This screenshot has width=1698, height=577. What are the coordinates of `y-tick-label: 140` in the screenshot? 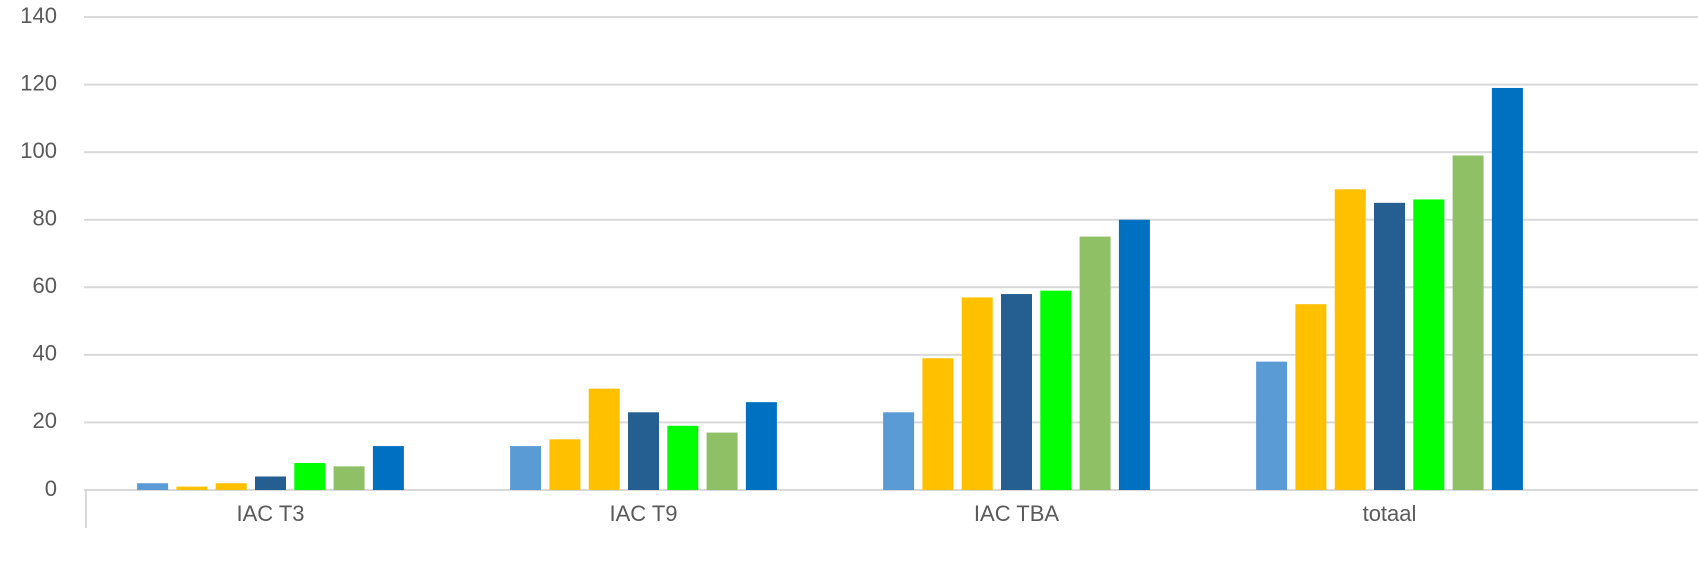 It's located at (38, 15).